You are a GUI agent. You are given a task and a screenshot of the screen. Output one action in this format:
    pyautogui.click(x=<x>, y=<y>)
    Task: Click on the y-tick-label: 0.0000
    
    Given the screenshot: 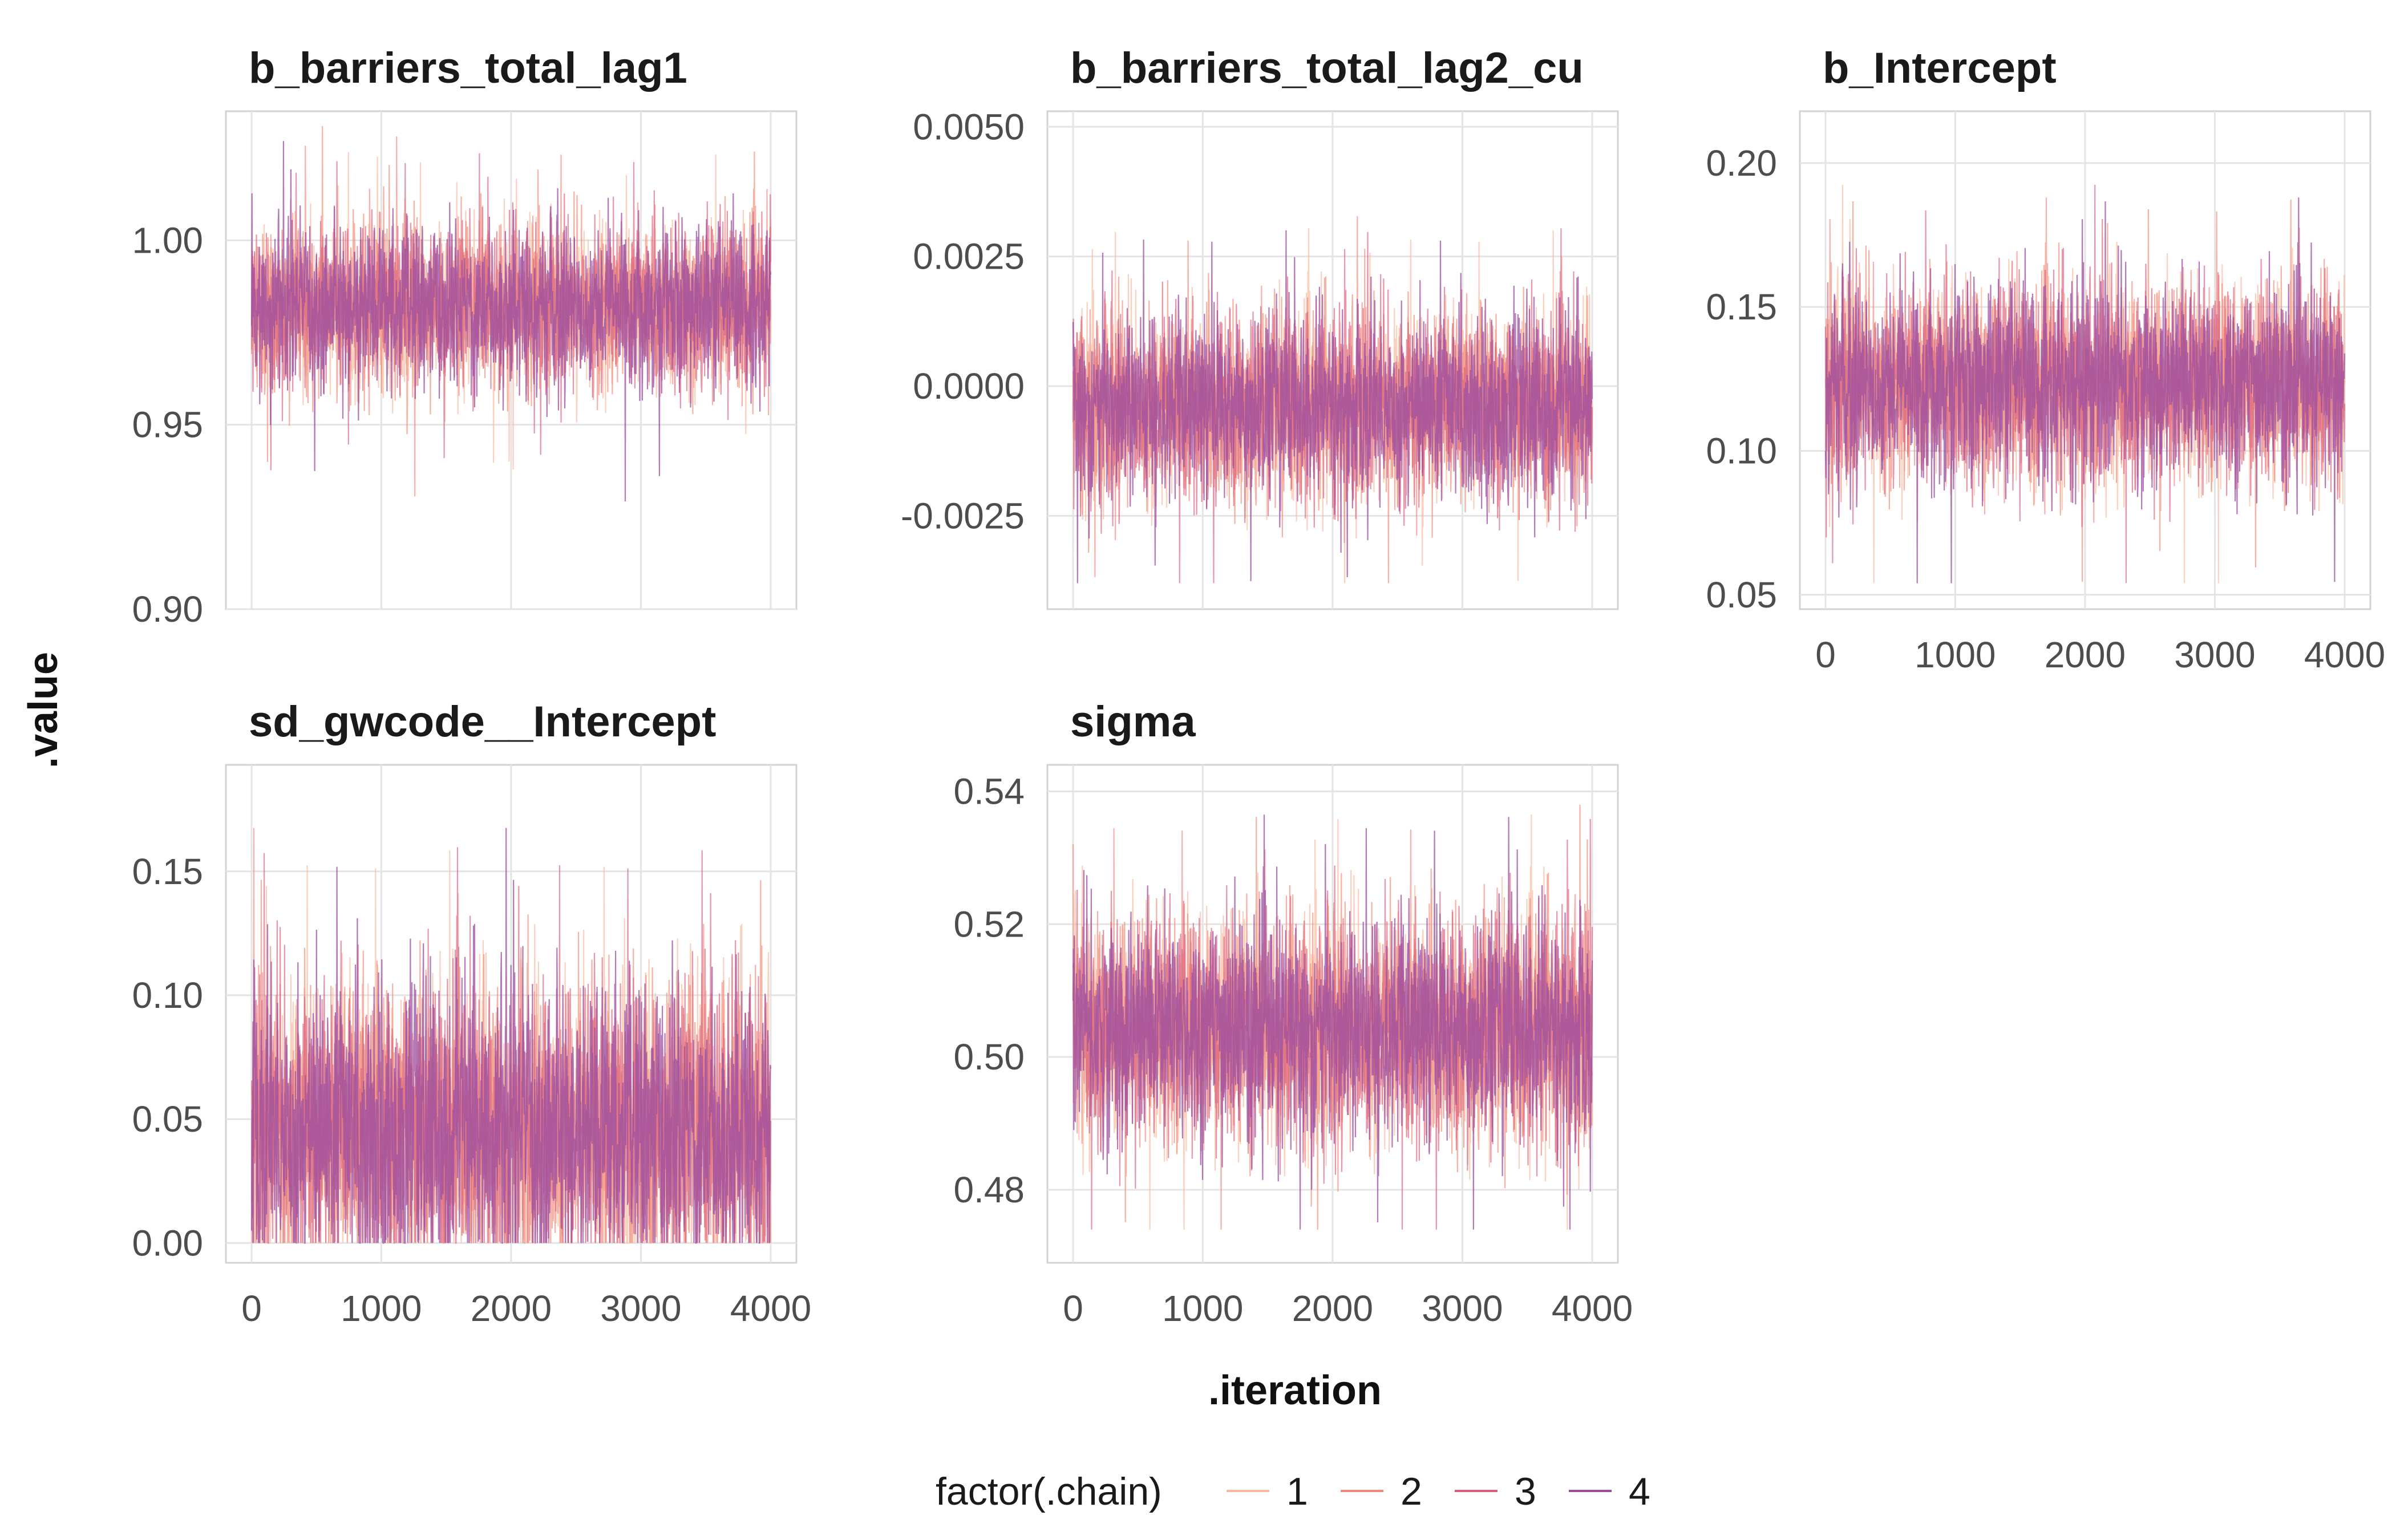 What is the action you would take?
    pyautogui.click(x=969, y=387)
    